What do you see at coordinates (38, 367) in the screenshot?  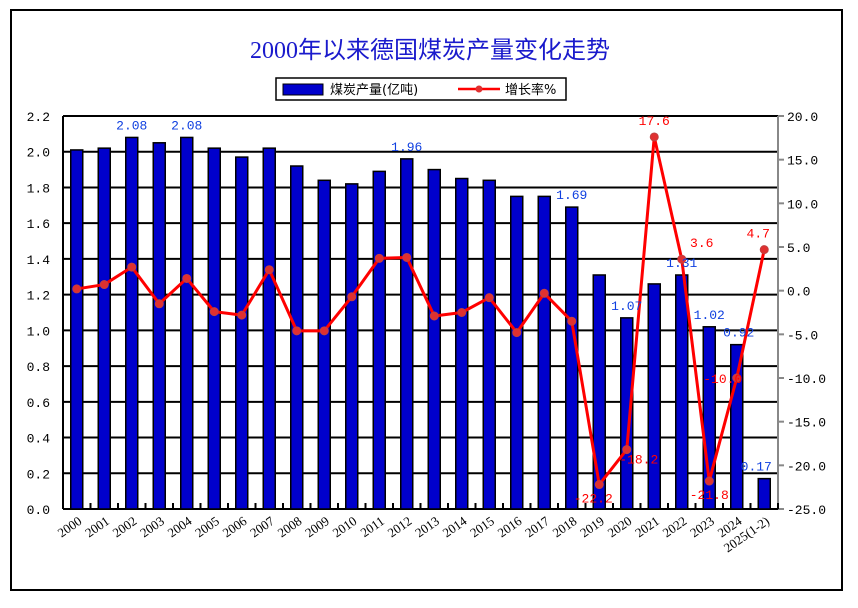 I see `left-tick-label: 0.8` at bounding box center [38, 367].